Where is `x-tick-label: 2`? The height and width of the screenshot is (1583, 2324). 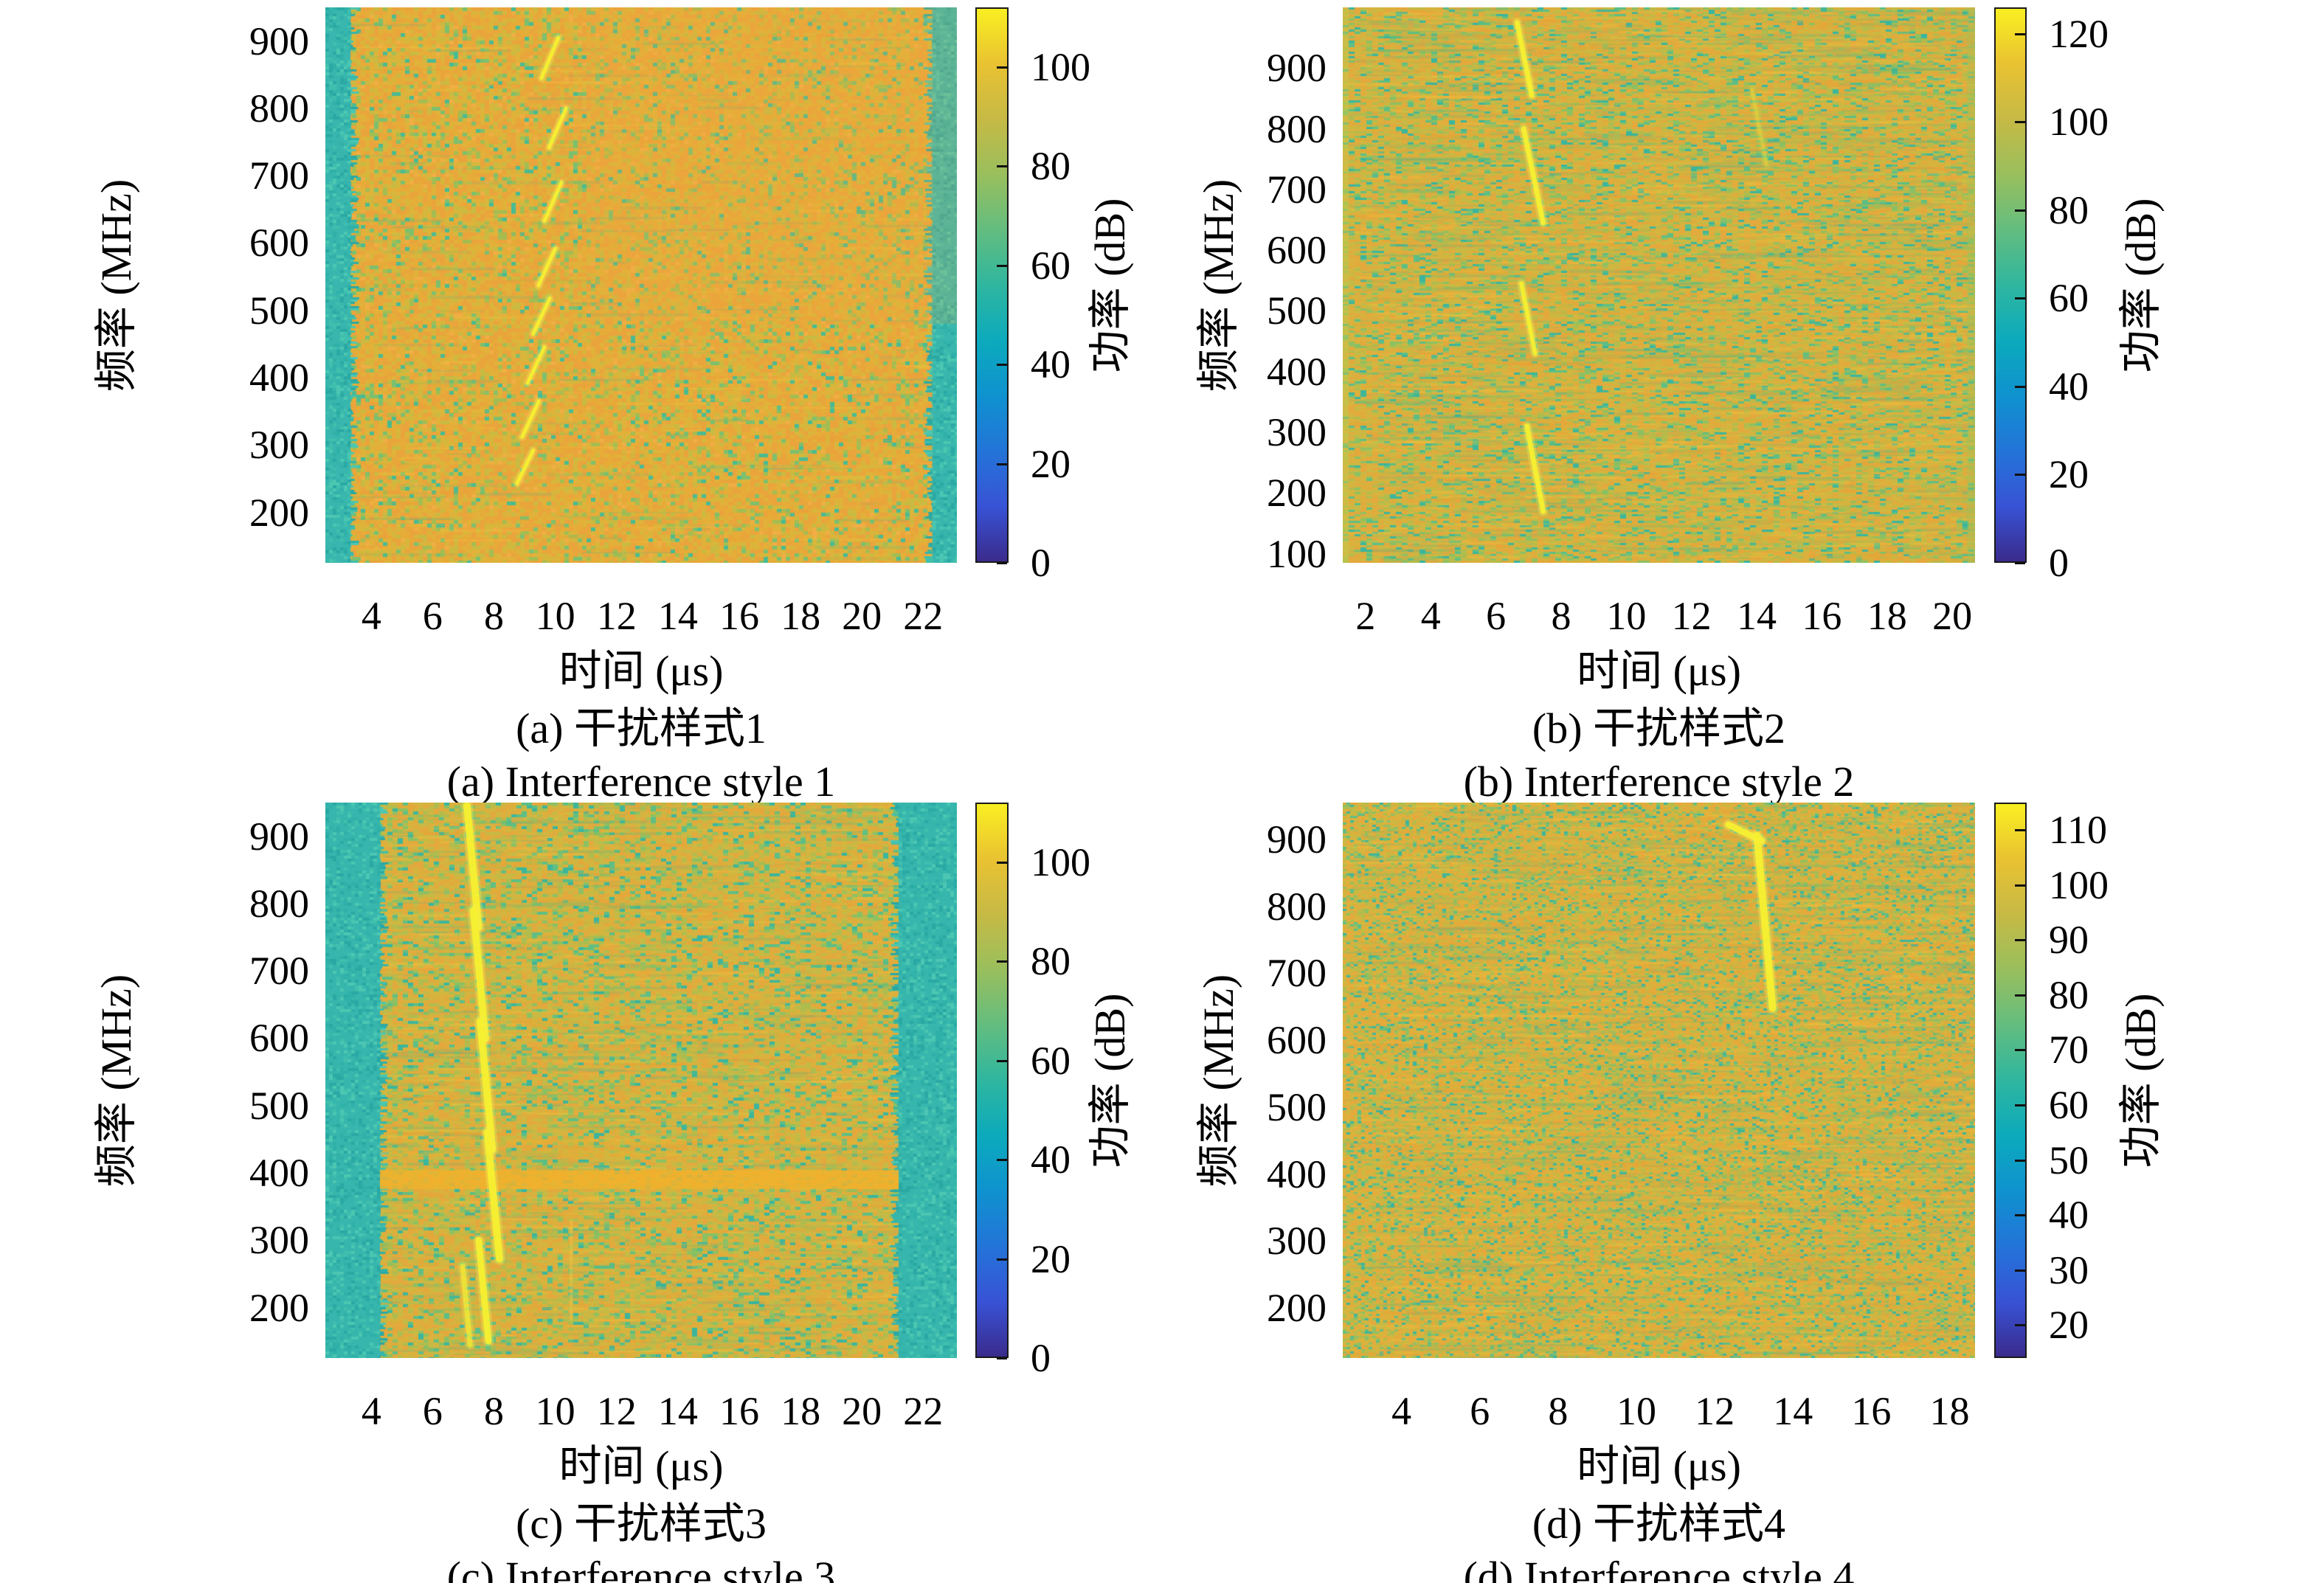 x-tick-label: 2 is located at coordinates (1365, 616).